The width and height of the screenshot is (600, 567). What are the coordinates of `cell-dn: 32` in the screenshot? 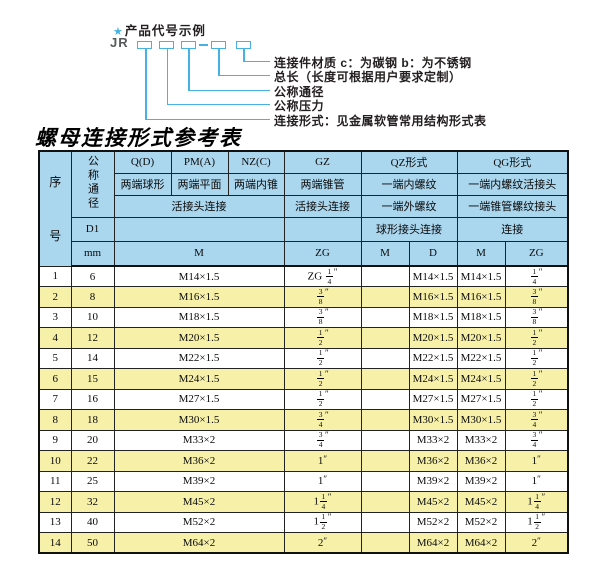 It's located at (92, 502).